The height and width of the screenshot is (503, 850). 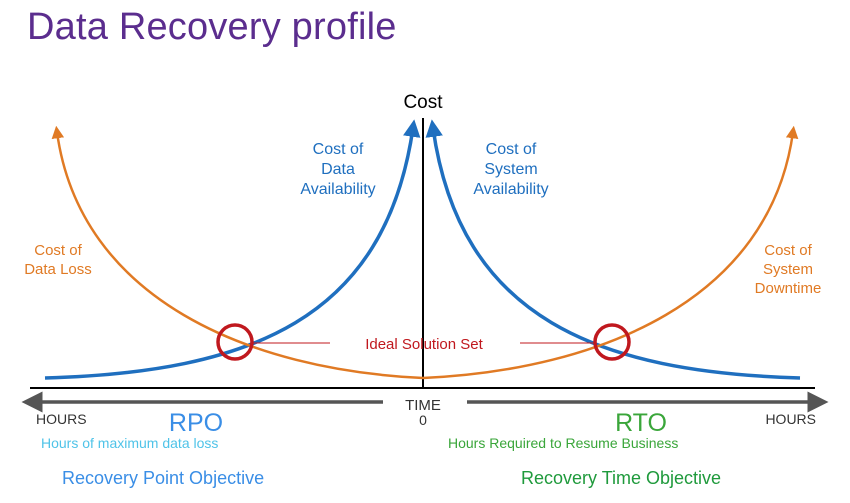 I want to click on svg-text: Downtime, so click(x=788, y=288).